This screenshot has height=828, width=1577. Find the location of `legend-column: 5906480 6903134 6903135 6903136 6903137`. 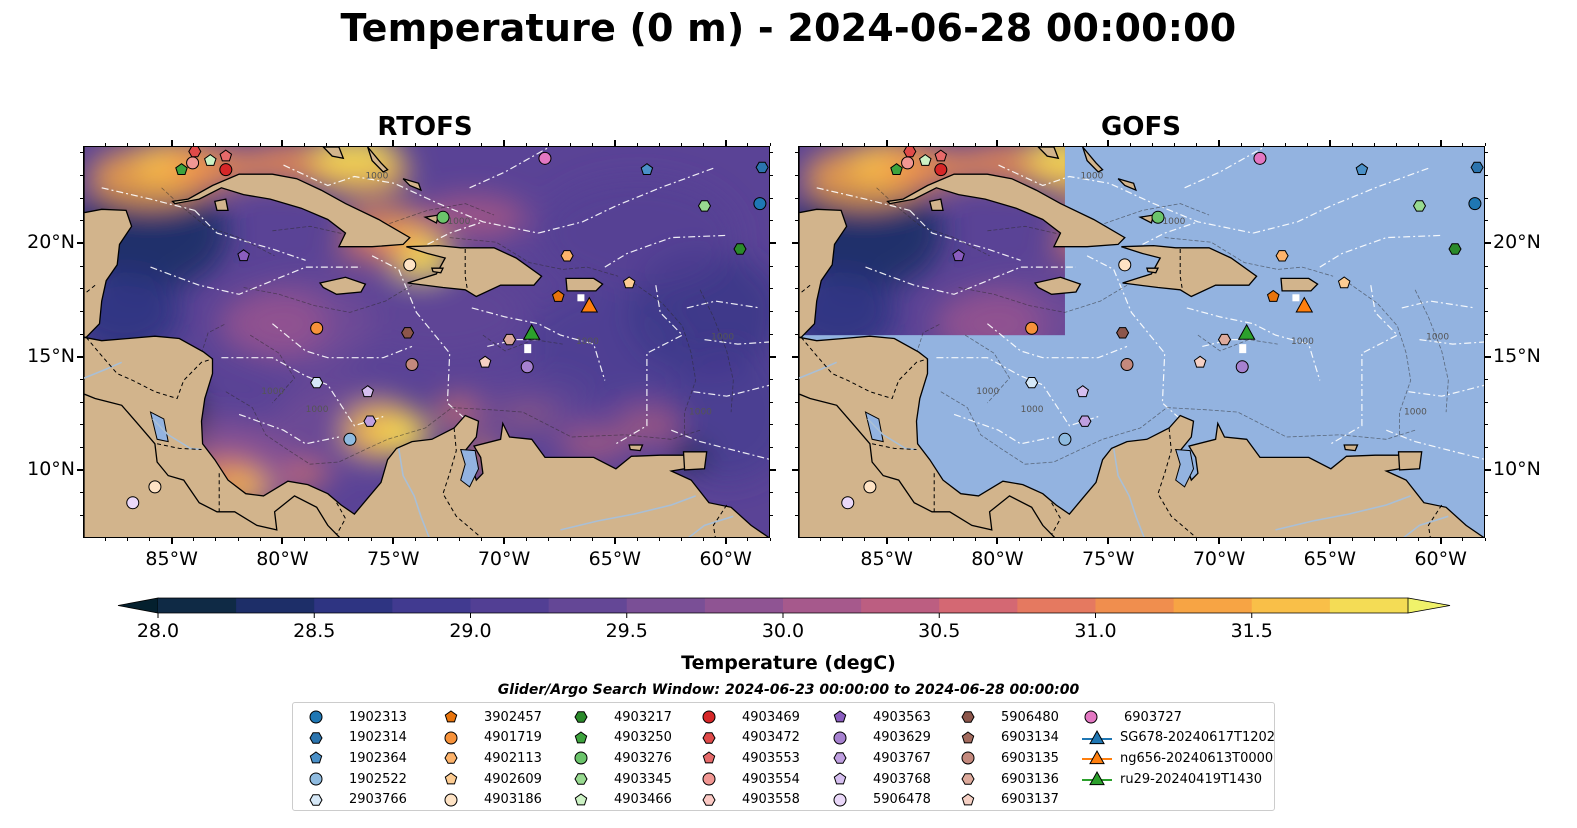

legend-column: 5906480 6903134 6903135 6903136 6903137 is located at coordinates (1008, 758).